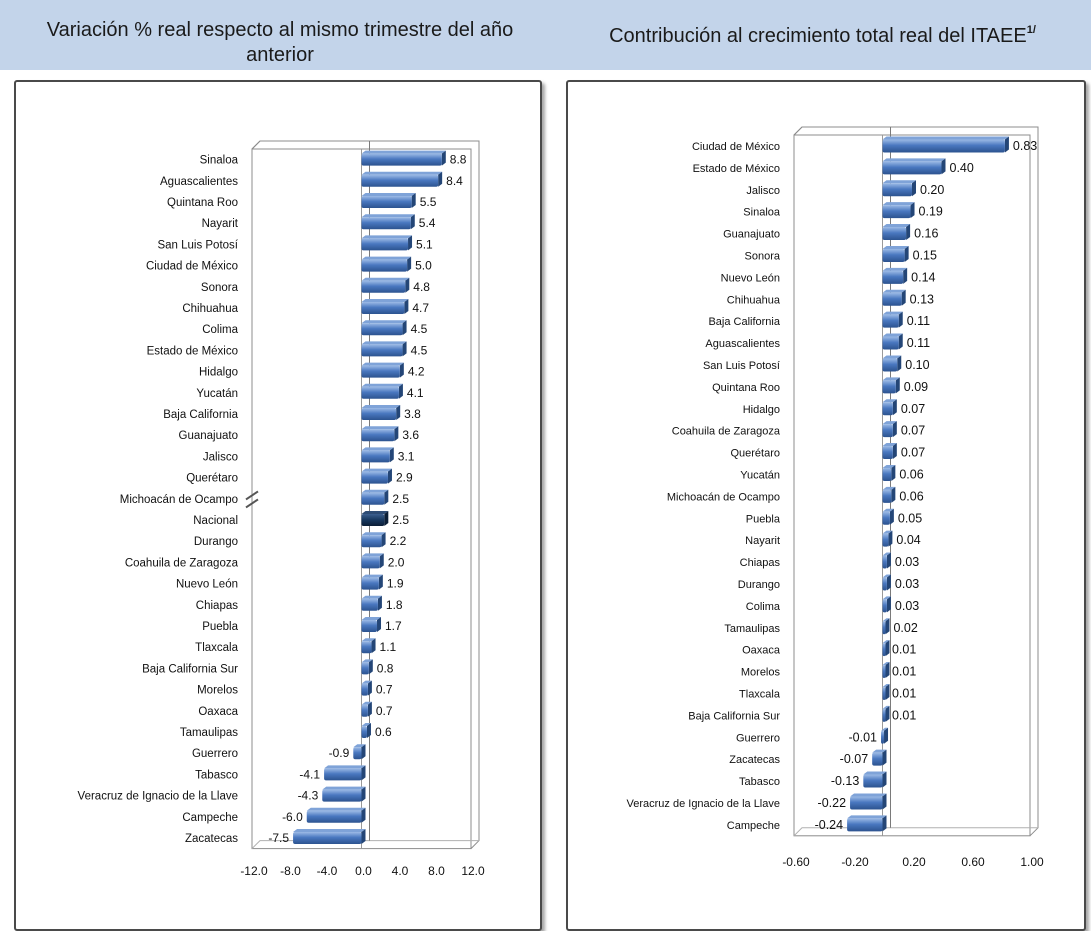 The width and height of the screenshot is (1091, 931). I want to click on bar-baja-california, so click(381, 412).